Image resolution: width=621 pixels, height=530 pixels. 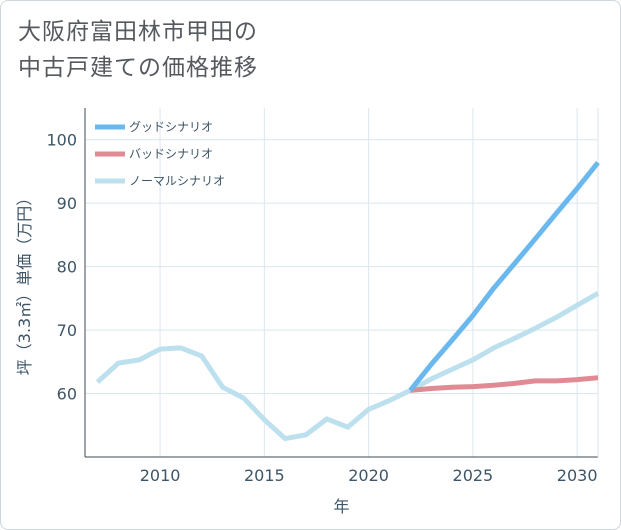 I want to click on y-axis-title: 坪（3.3㎡）単価（万円）, so click(x=24, y=282).